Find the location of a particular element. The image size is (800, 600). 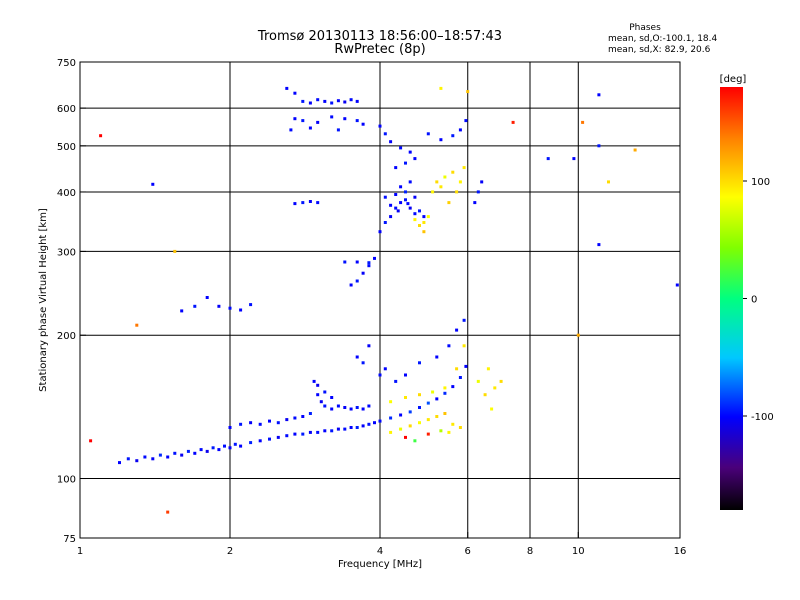

colorbar-tick-label-2: -100 is located at coordinates (762, 417).